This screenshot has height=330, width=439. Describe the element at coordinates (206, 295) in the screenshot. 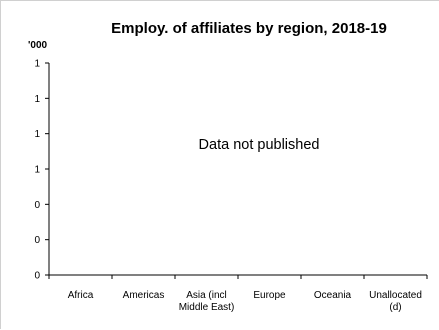

I see `x-tick-label: Asia (incl` at that location.